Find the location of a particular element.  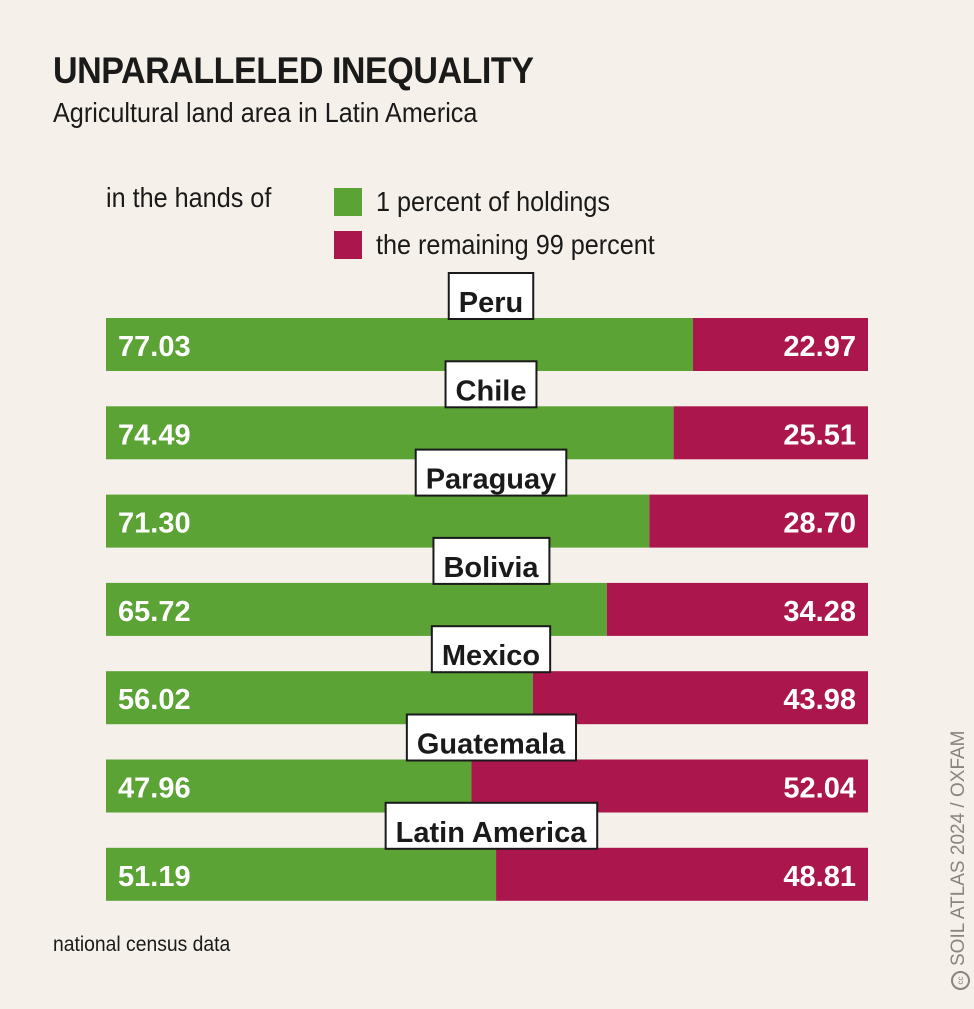

category-label: Latin America is located at coordinates (492, 833).